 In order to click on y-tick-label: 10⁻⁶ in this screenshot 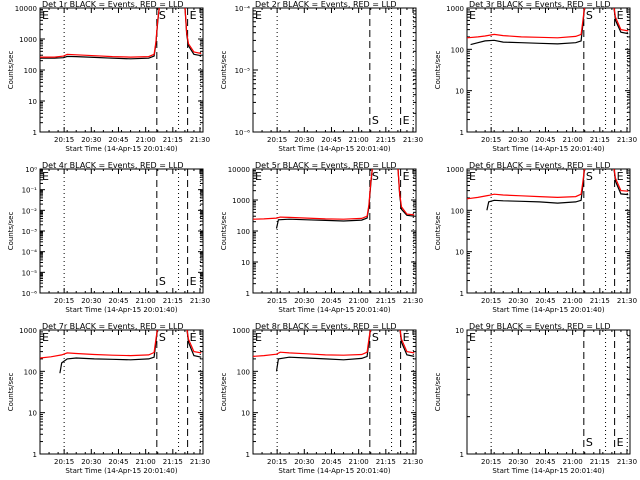, I will do `click(30, 294)`.